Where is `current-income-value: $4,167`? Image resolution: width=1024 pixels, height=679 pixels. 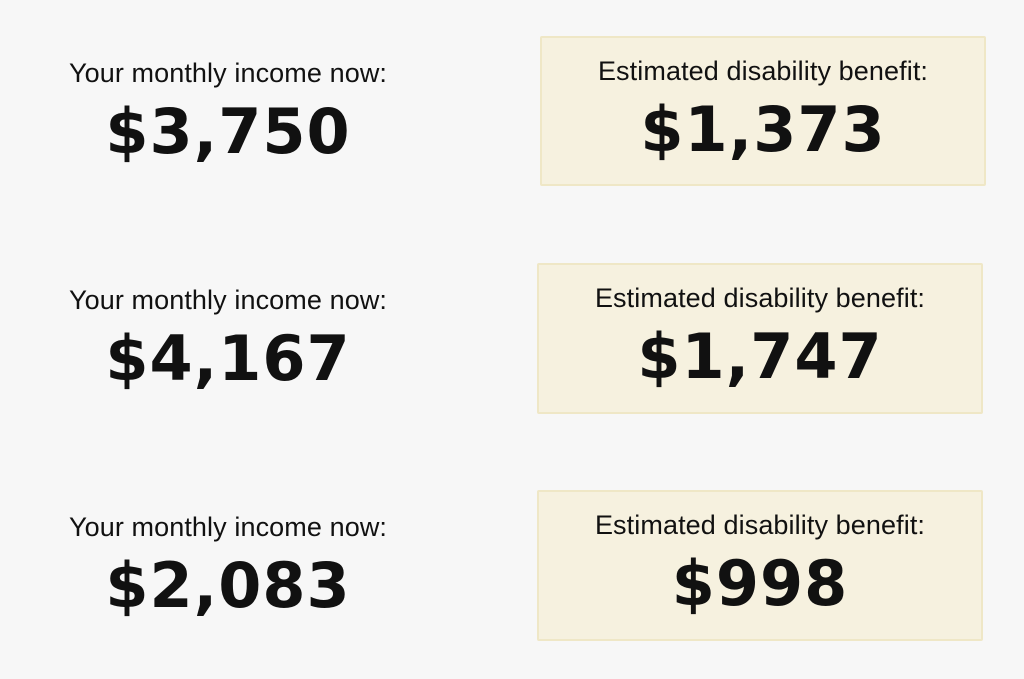 current-income-value: $4,167 is located at coordinates (228, 358).